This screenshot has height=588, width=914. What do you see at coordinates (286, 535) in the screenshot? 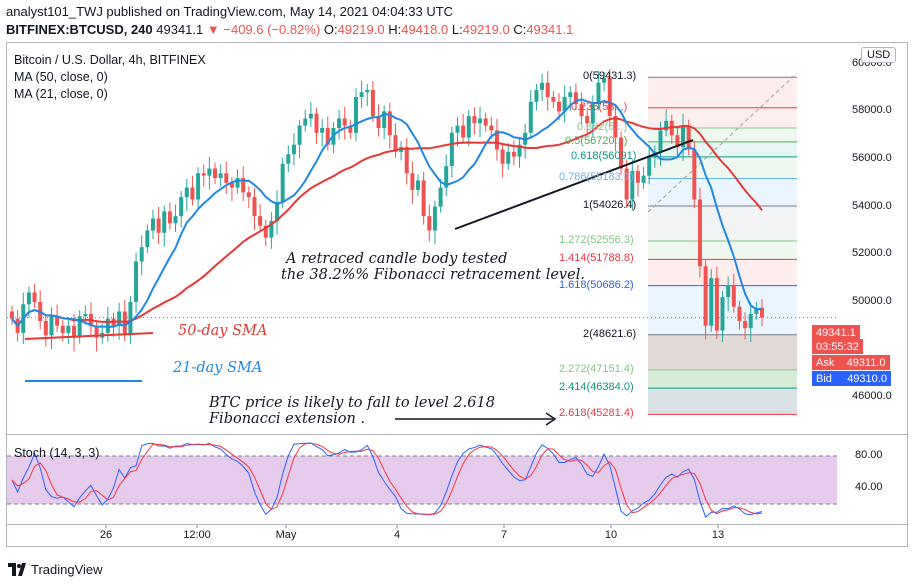
I see `time-tick-label: May` at bounding box center [286, 535].